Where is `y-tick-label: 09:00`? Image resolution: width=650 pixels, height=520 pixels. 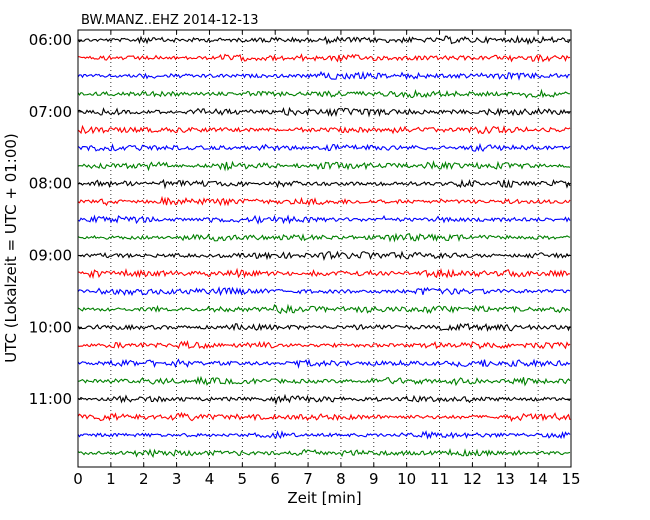
y-tick-label: 09:00 is located at coordinates (50, 255).